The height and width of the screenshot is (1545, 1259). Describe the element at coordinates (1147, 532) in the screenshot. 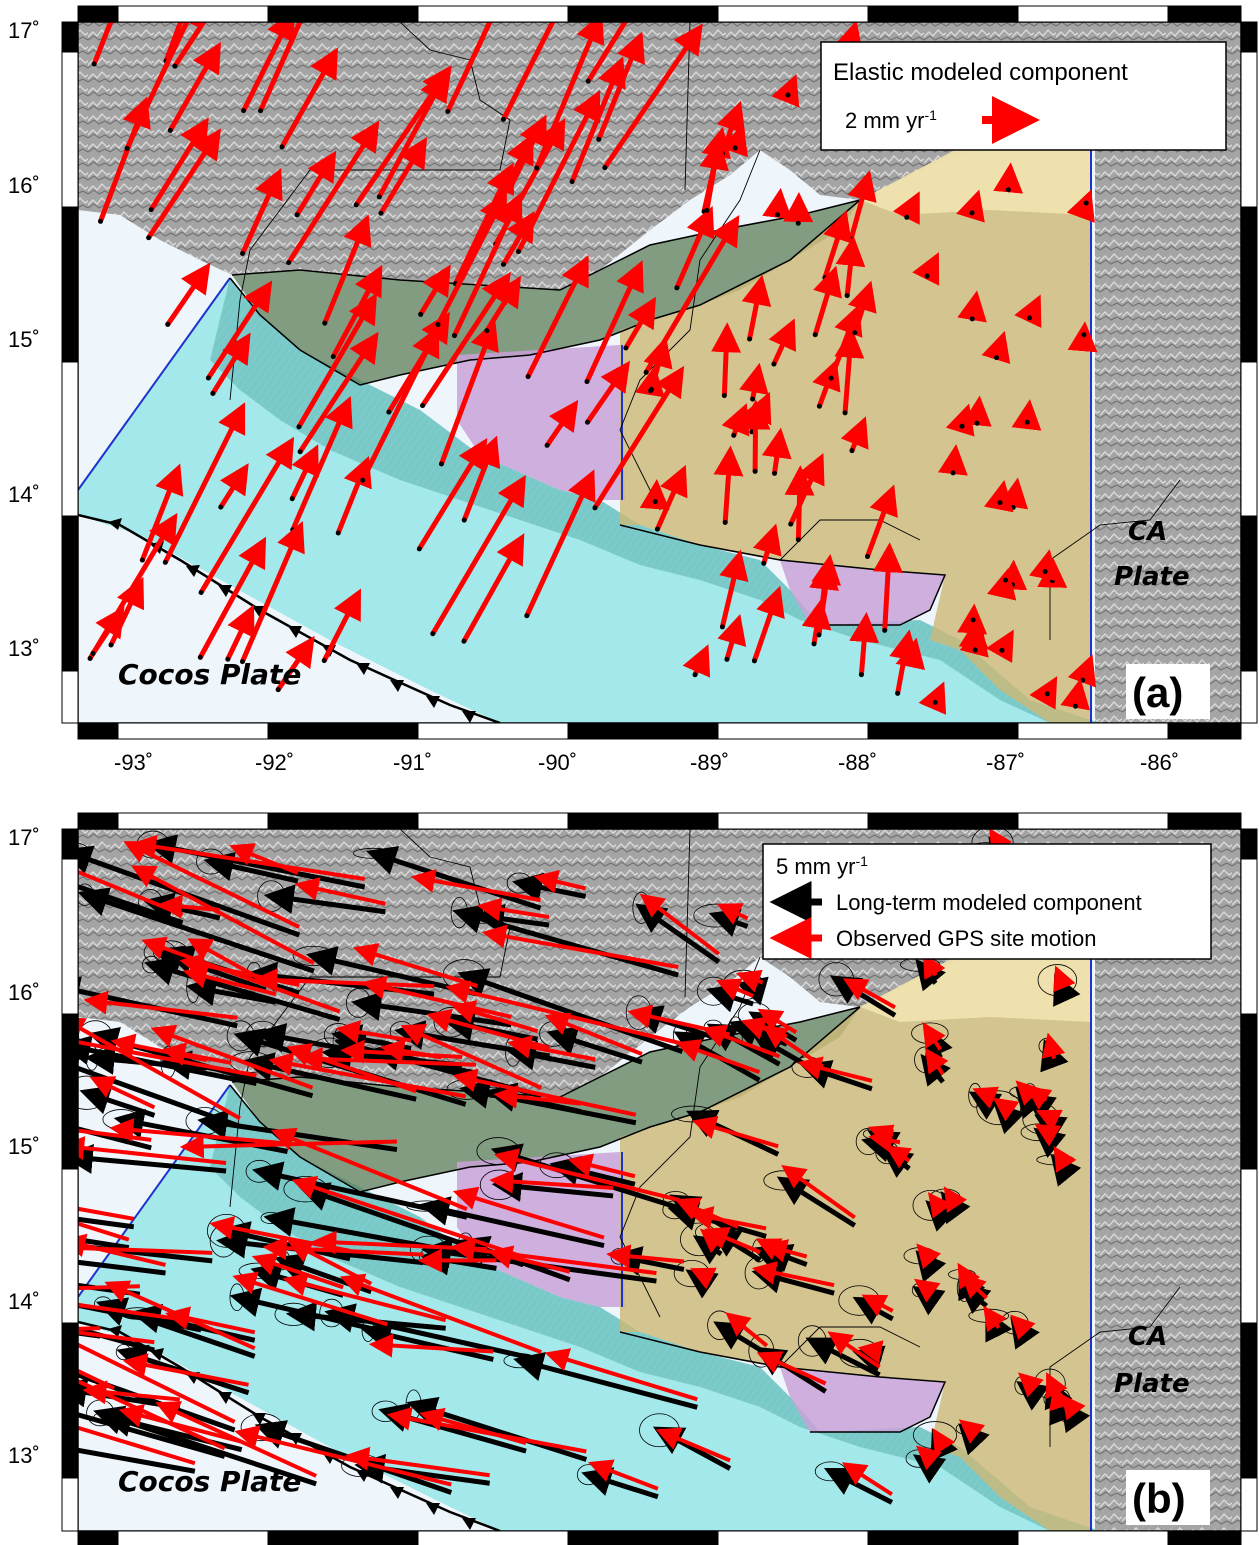

I see `ca-plate-label-a-line1: CA` at that location.